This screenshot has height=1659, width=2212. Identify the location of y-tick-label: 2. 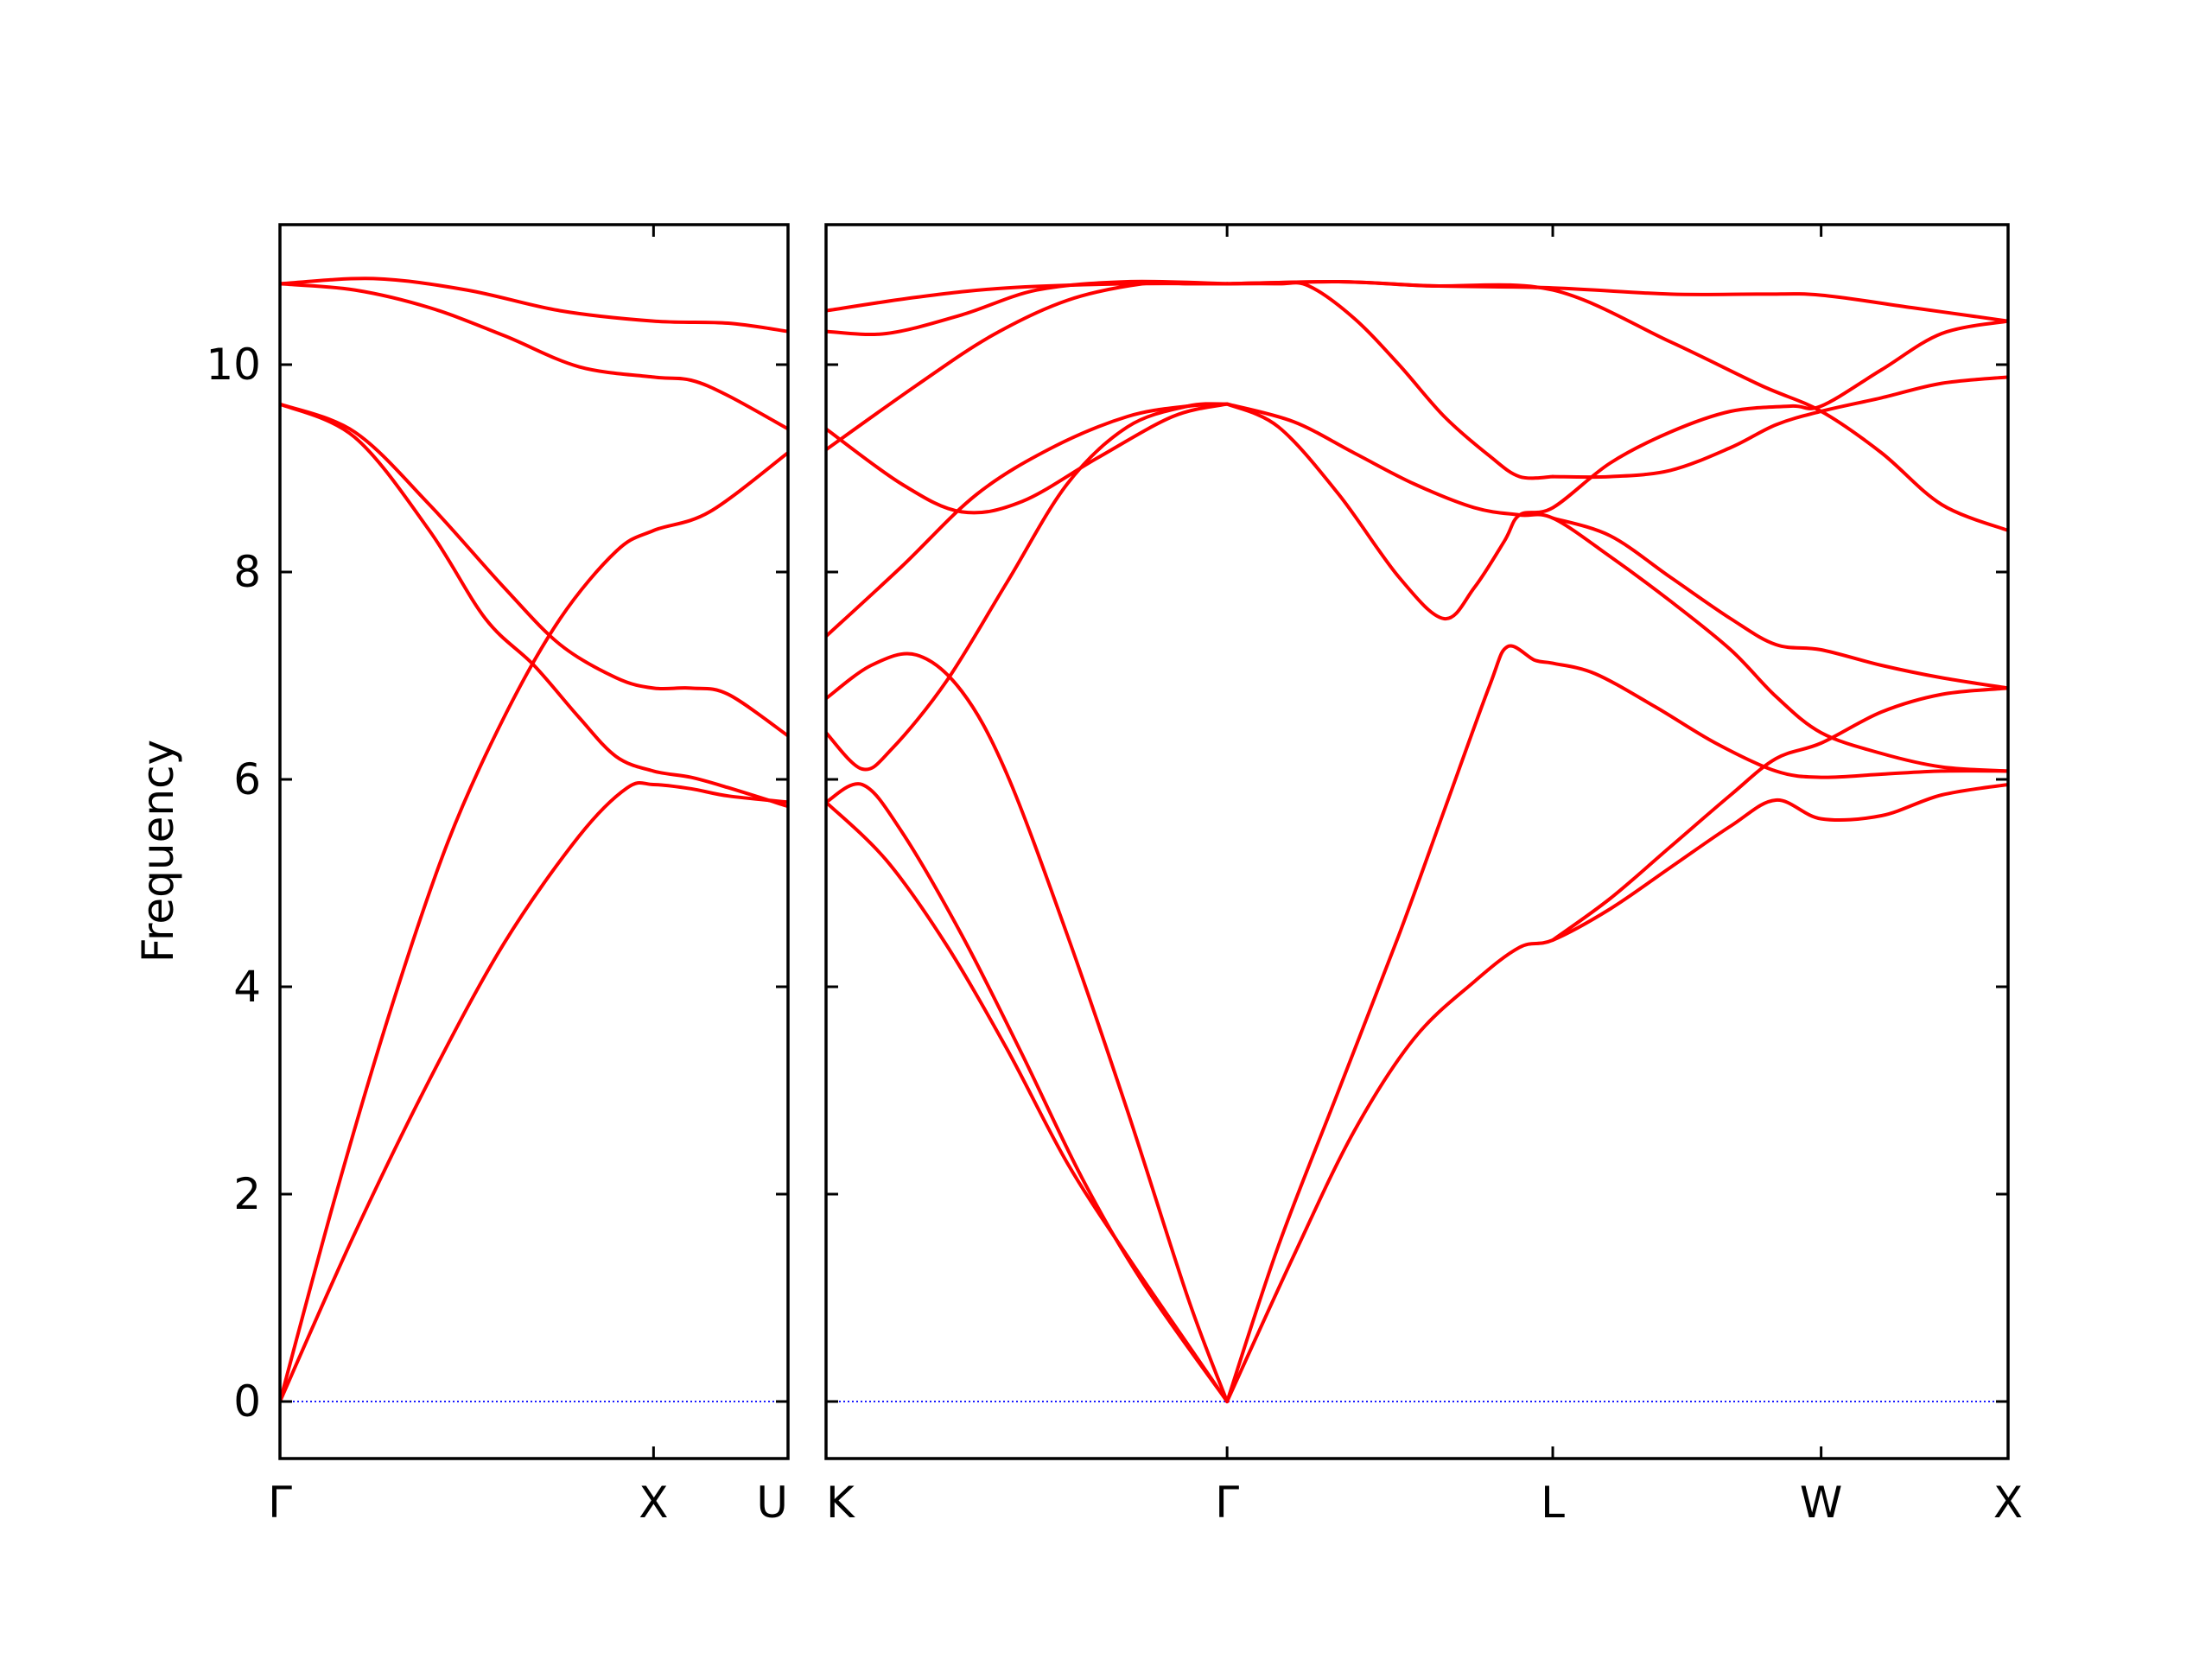
(247, 1194).